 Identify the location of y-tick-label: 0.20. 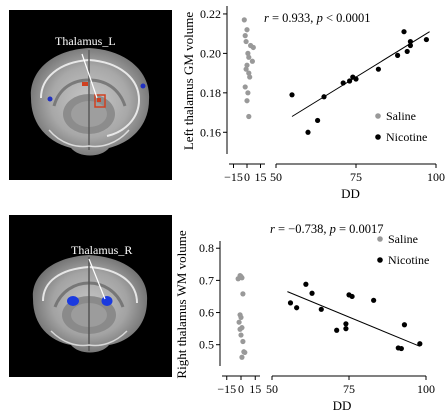
(210, 53).